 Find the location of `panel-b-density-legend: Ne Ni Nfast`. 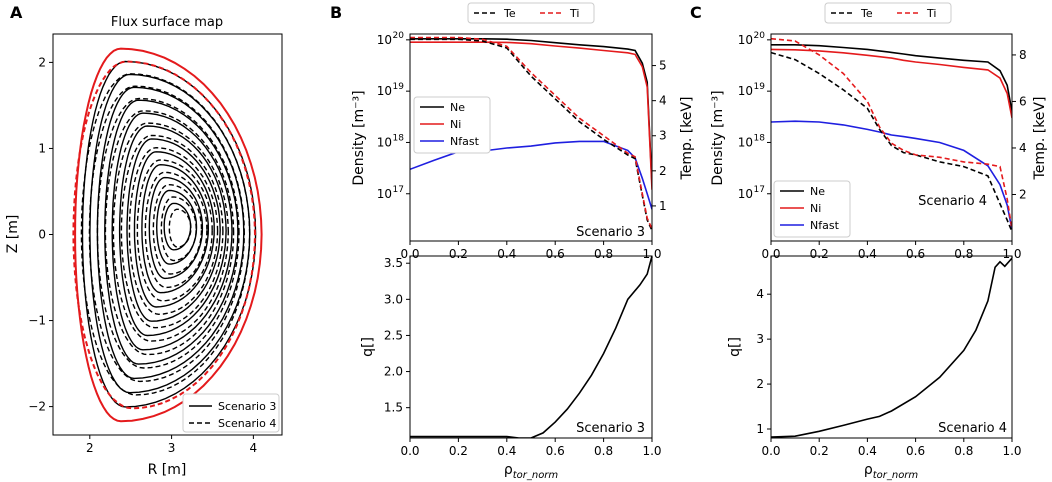

panel-b-density-legend: Ne Ni Nfast is located at coordinates (452, 125).